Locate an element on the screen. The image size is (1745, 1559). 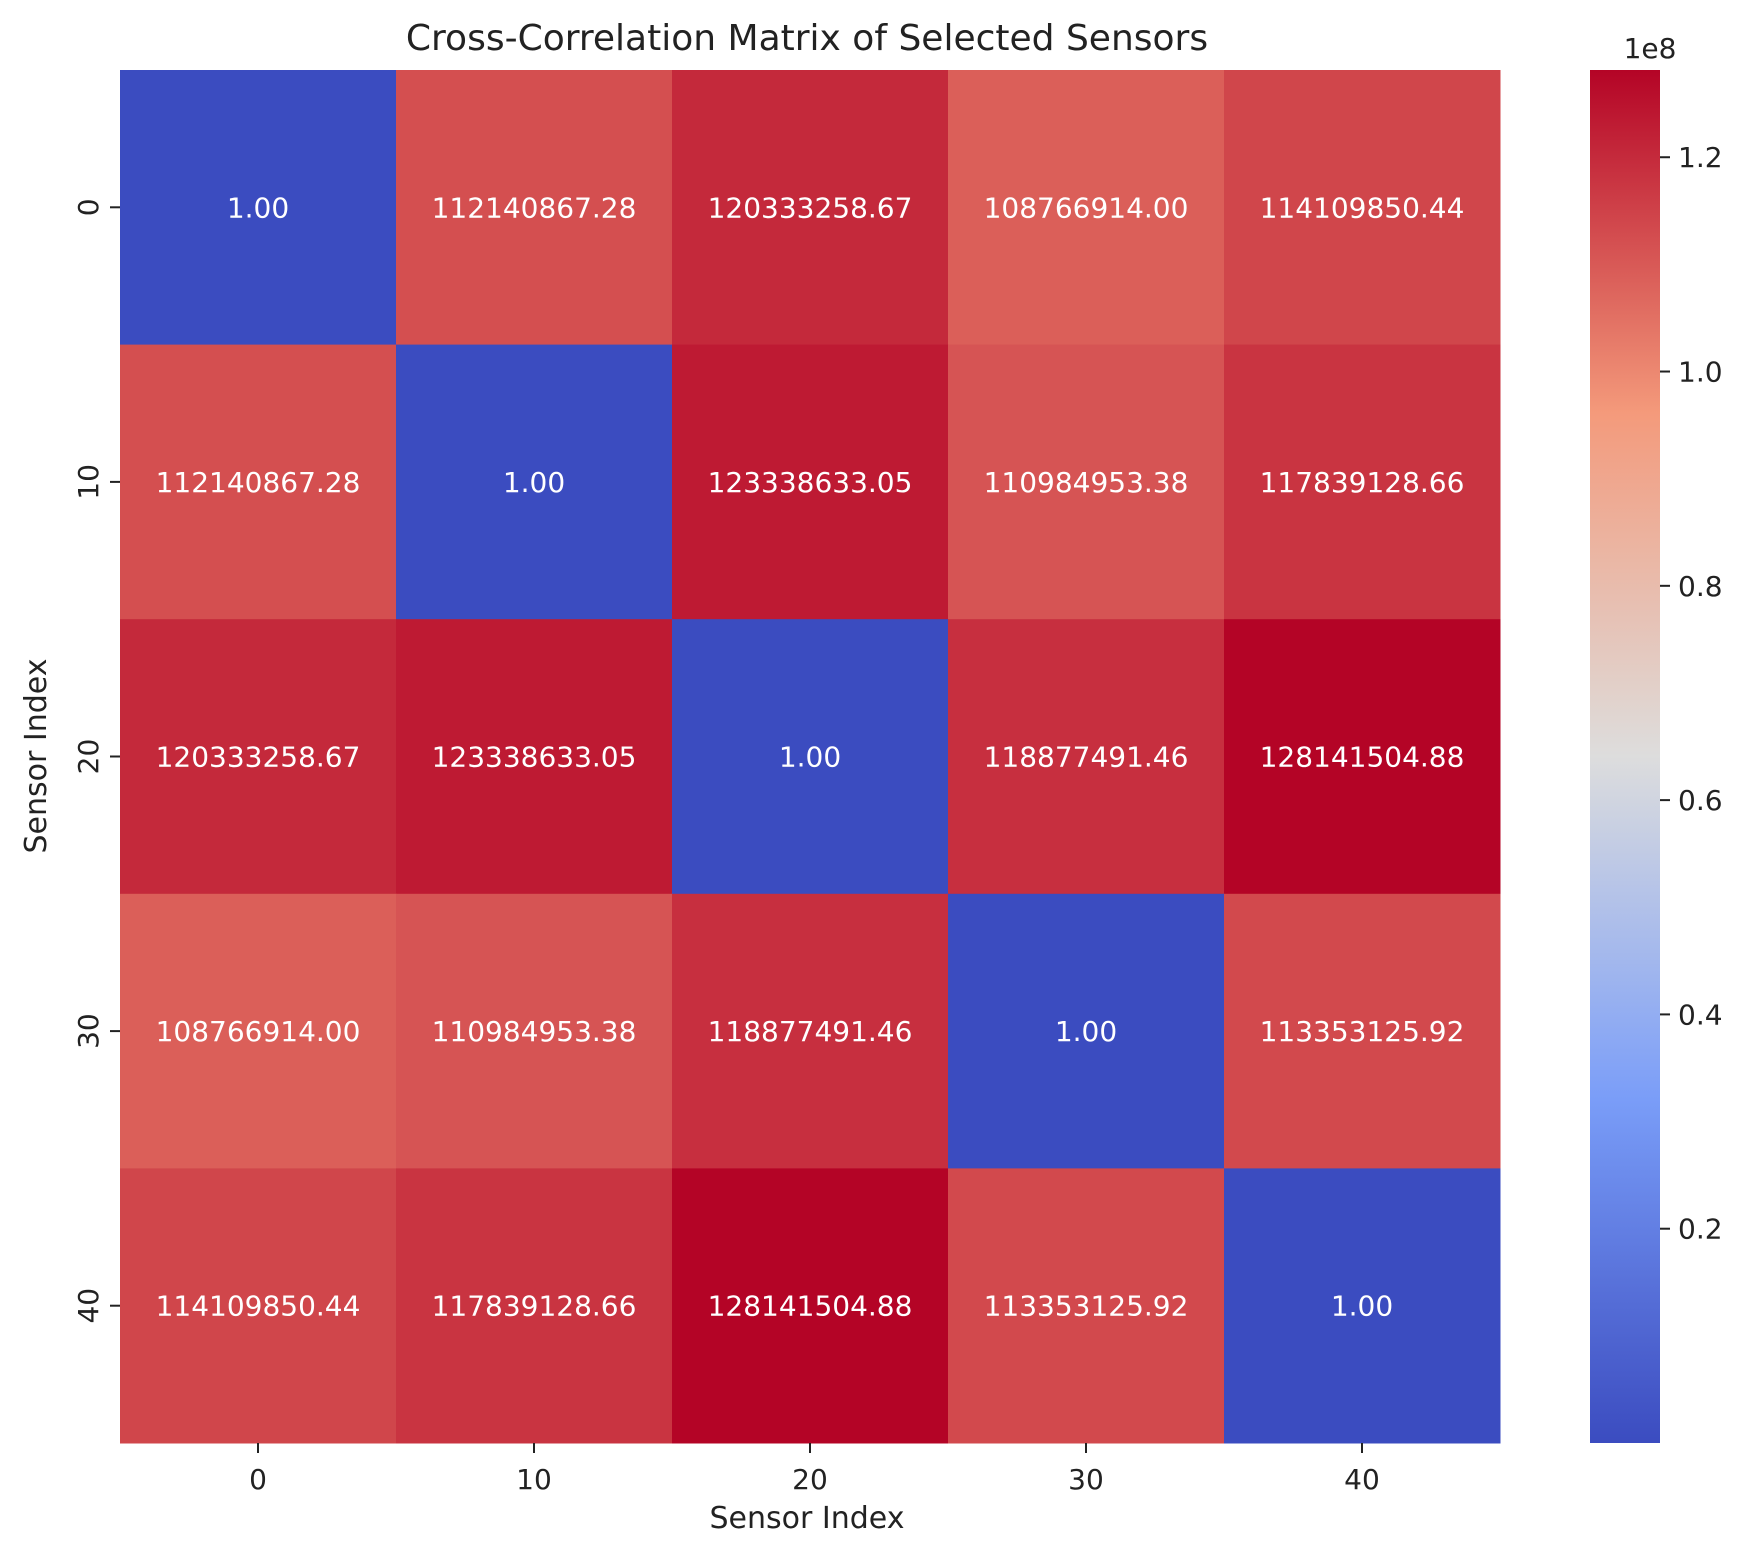
y-tick-label: 20 is located at coordinates (88, 757).